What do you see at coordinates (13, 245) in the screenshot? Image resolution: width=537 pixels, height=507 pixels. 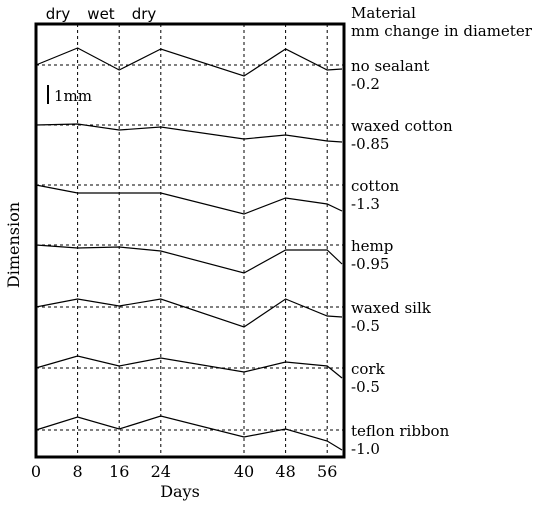 I see `y-axis-label: Dimension` at bounding box center [13, 245].